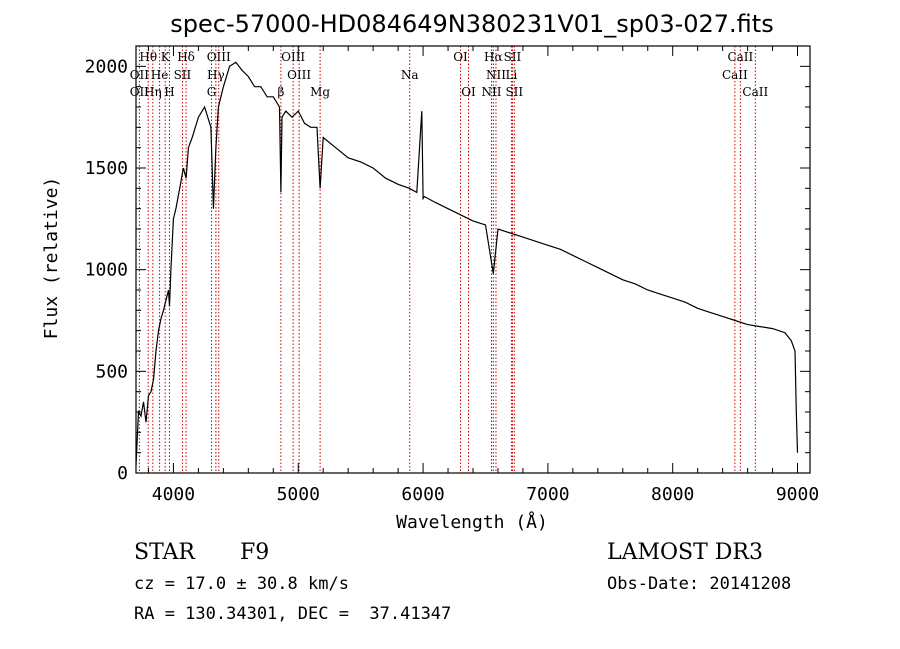 This screenshot has width=900, height=649. I want to click on y-tick-label: 500, so click(111, 371).